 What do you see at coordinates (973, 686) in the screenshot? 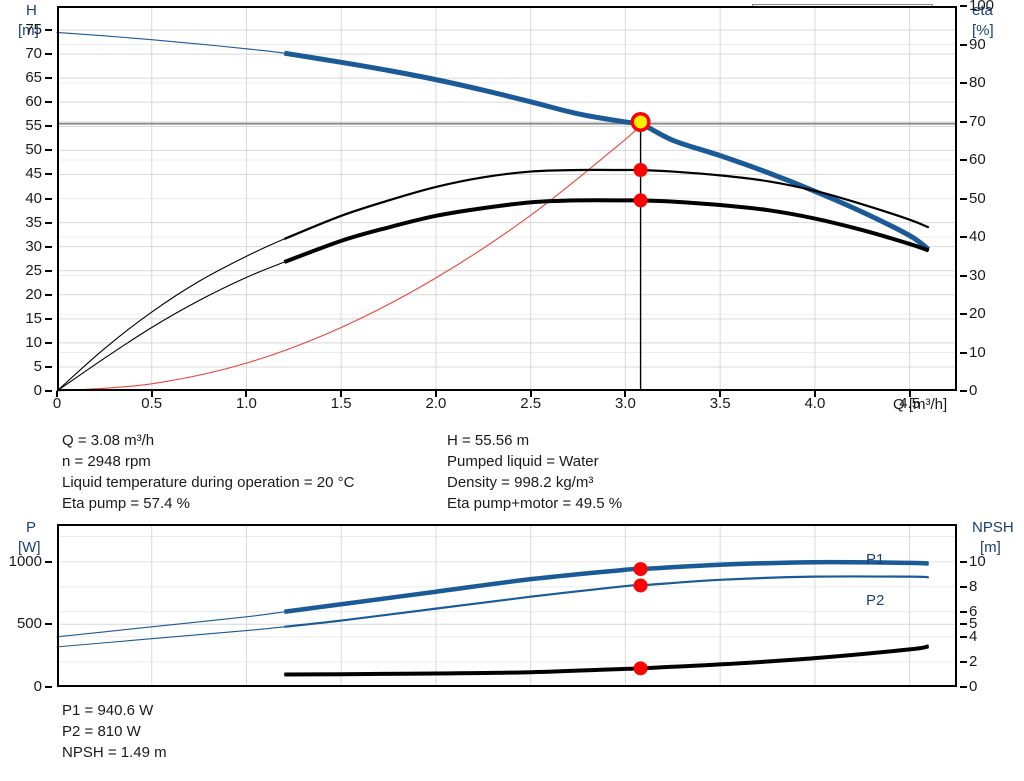
I see `npsh-tick-0: 0` at bounding box center [973, 686].